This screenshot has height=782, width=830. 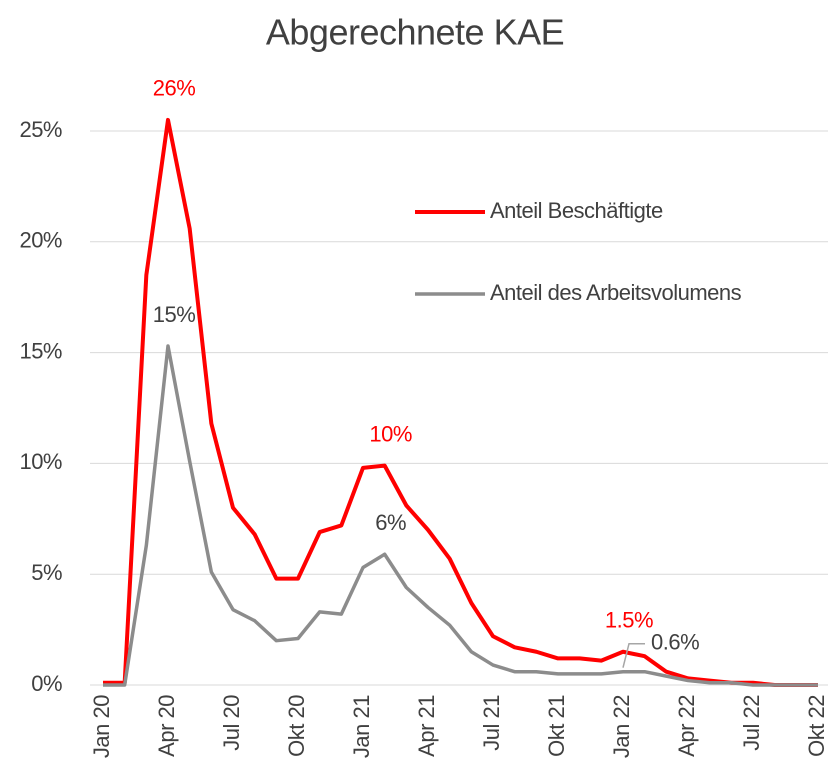 What do you see at coordinates (675, 642) in the screenshot?
I see `data-label: 0.6%` at bounding box center [675, 642].